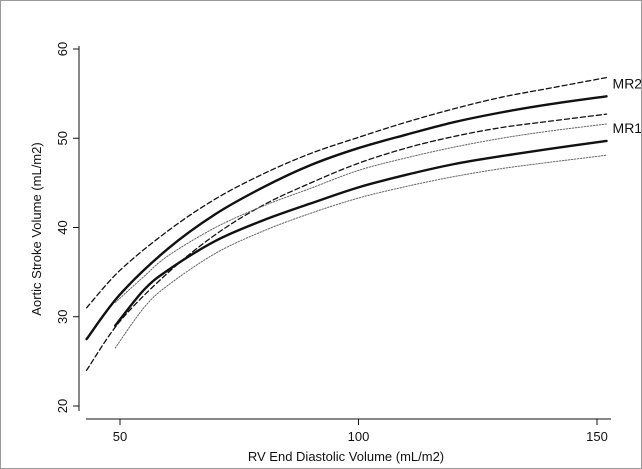  I want to click on x-axis-title: RV End Diastolic Volume (mL/m2), so click(346, 456).